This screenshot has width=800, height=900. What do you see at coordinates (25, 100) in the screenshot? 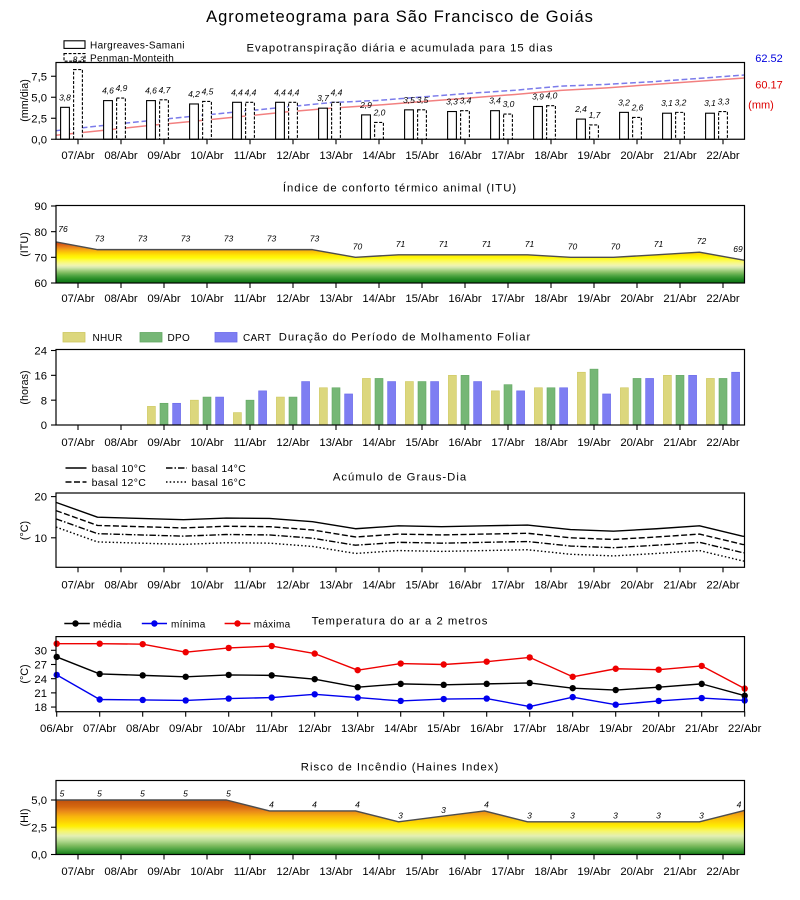
I see `svg-text: (mm/dia)` at bounding box center [25, 100].